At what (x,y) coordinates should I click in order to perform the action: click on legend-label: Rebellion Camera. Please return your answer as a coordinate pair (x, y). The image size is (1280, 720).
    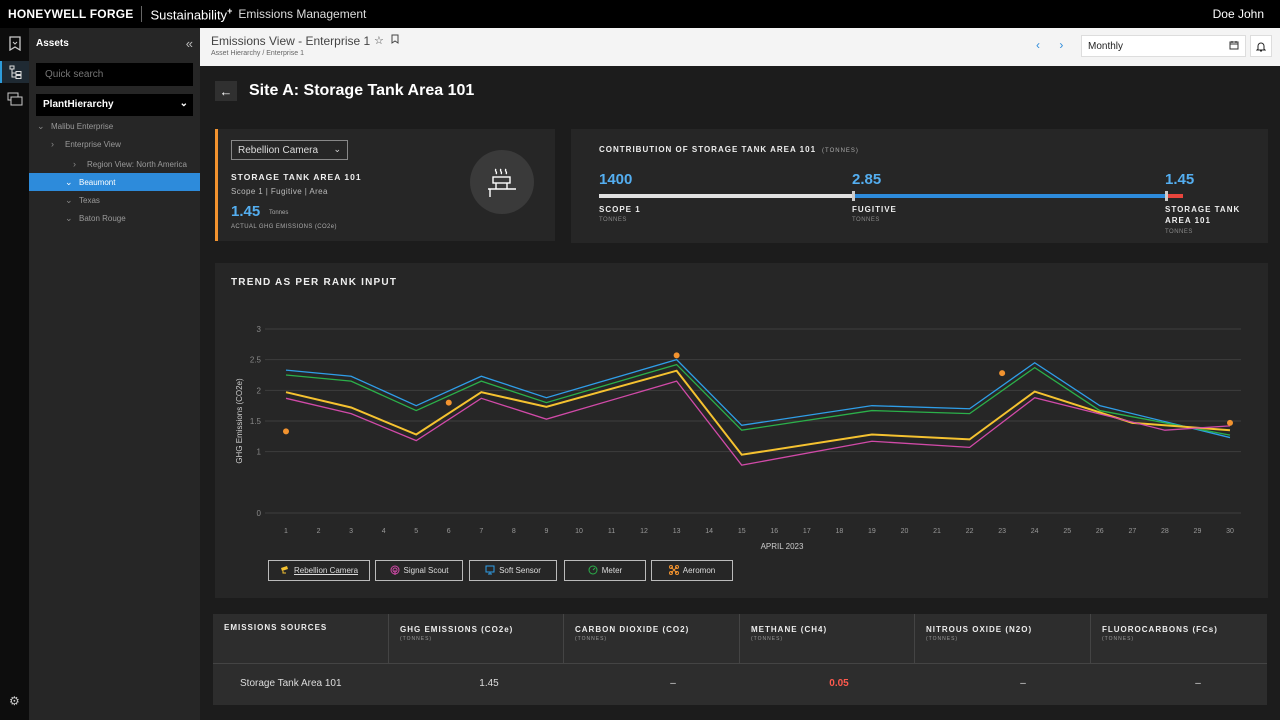
    Looking at the image, I should click on (326, 570).